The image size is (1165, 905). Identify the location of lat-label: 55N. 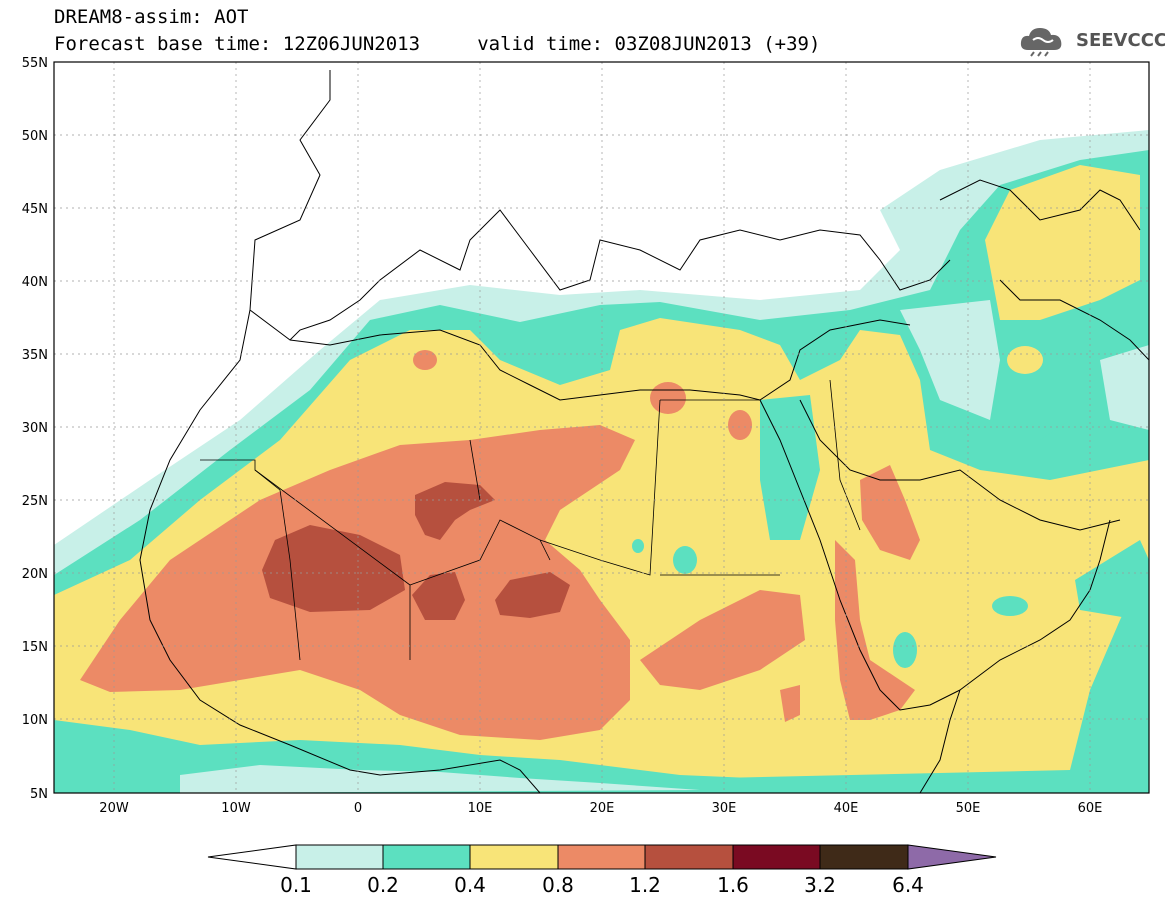
(35, 63).